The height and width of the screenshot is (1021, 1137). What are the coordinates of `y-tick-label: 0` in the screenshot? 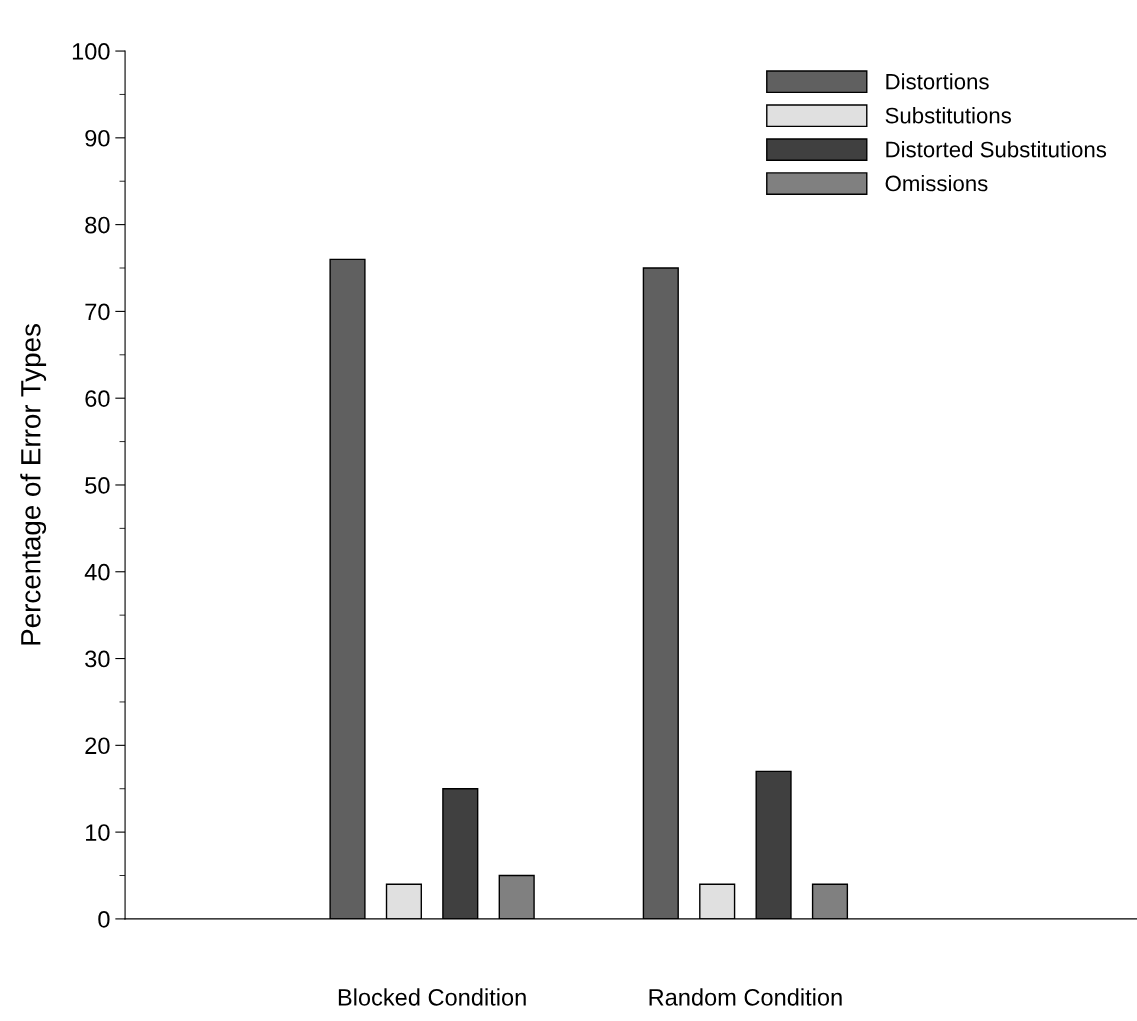 It's located at (104, 919).